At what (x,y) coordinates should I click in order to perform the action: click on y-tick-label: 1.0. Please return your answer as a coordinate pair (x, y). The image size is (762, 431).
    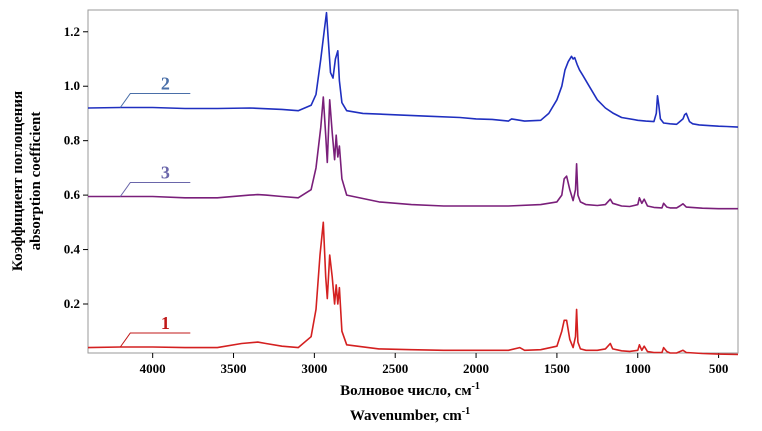
    Looking at the image, I should click on (72, 85).